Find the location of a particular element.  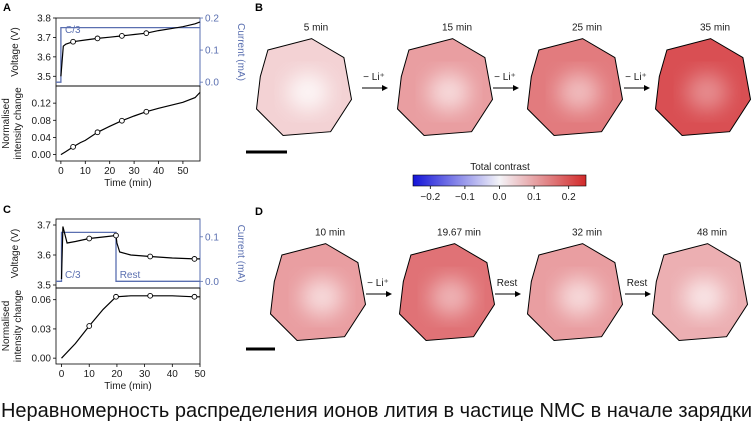

y-tick-label: 3.8 is located at coordinates (44, 19).